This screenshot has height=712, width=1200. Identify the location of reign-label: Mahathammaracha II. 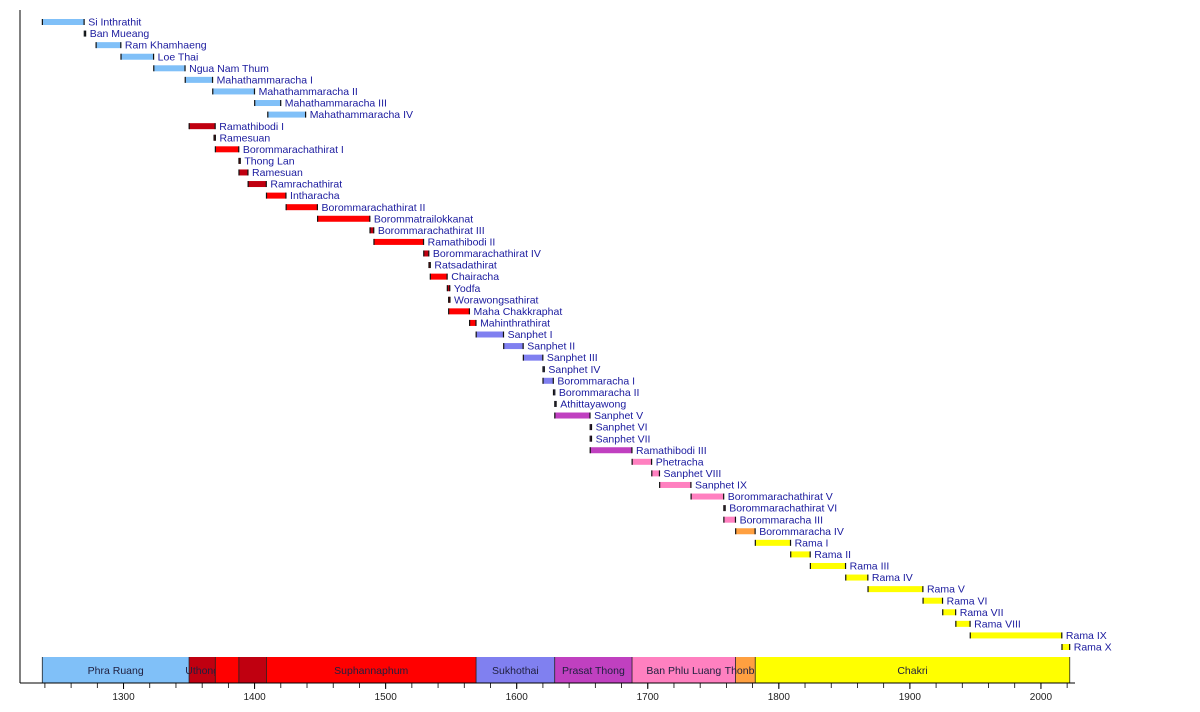
(308, 92).